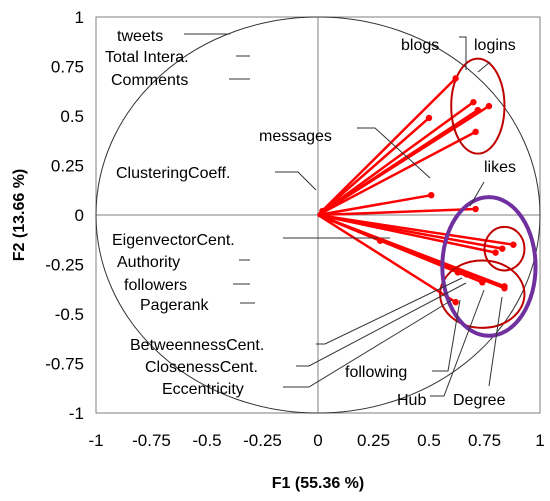  I want to click on label-tweets: tweets, so click(140, 36).